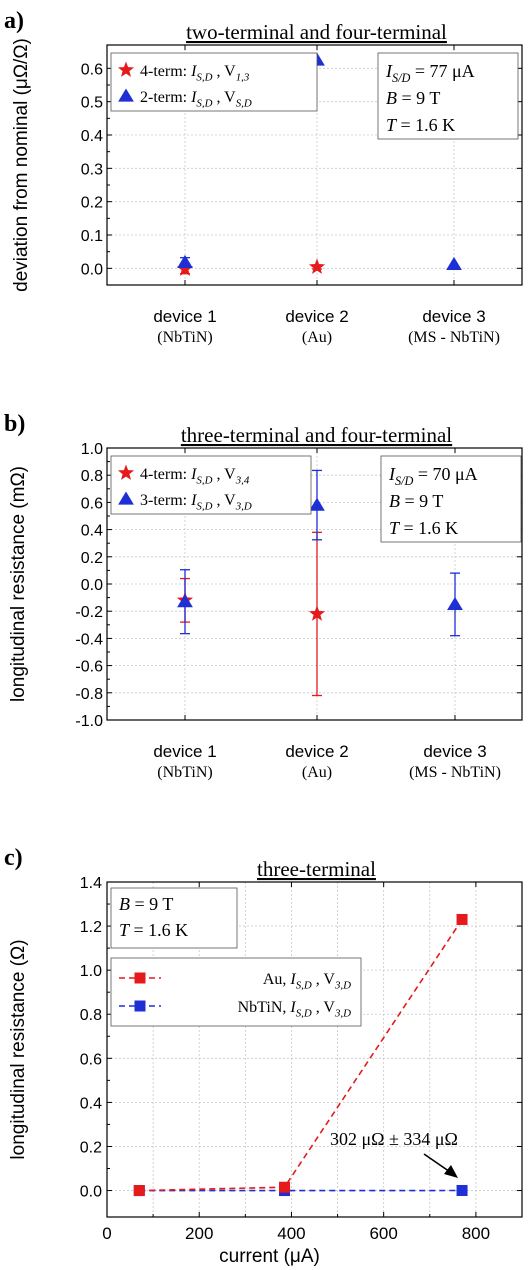 Image resolution: width=532 pixels, height=1270 pixels. I want to click on legend-label: 3-term: IS,D , V3,D, so click(196, 502).